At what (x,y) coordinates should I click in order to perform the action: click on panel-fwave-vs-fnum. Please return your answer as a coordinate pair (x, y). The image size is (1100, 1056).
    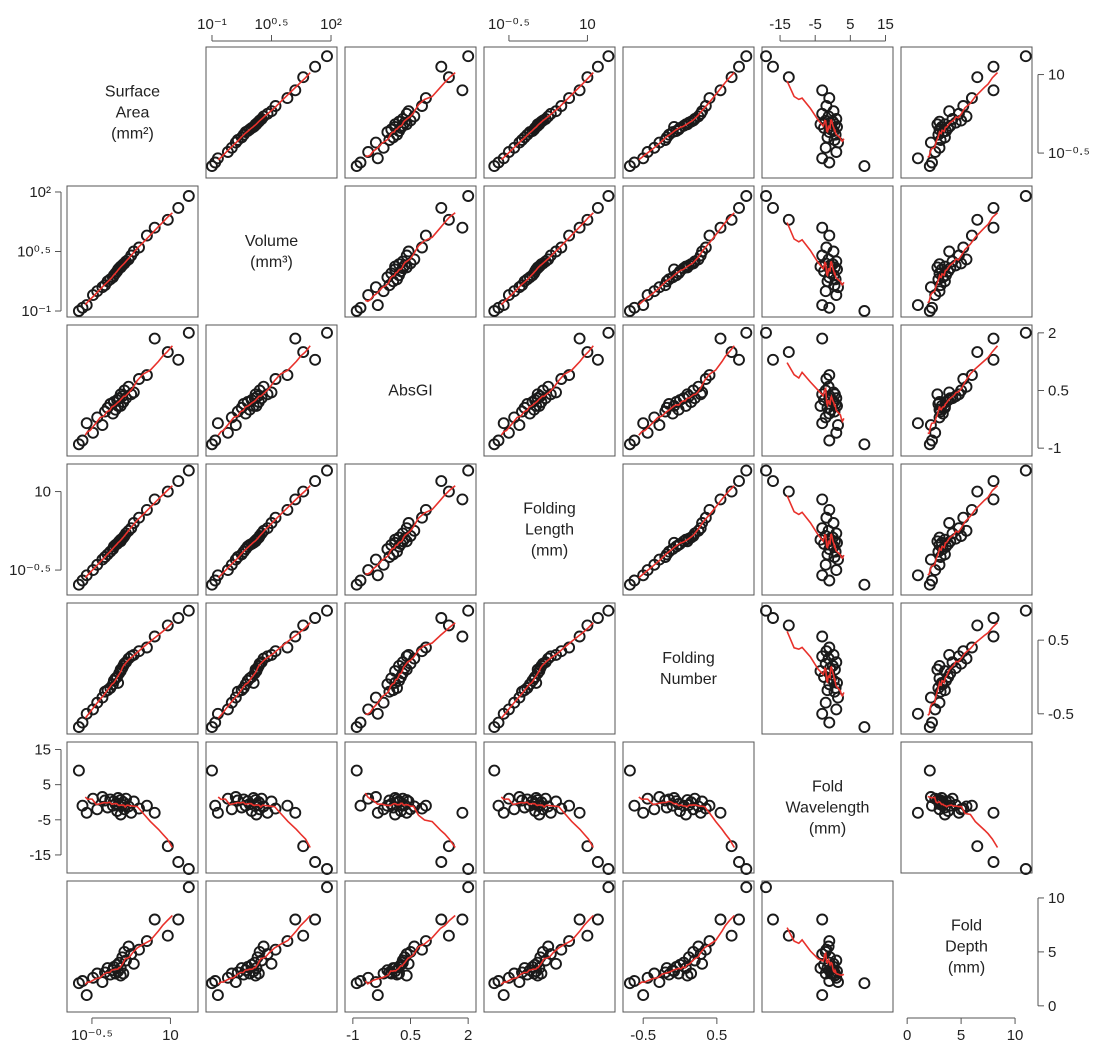
    Looking at the image, I should click on (688, 808).